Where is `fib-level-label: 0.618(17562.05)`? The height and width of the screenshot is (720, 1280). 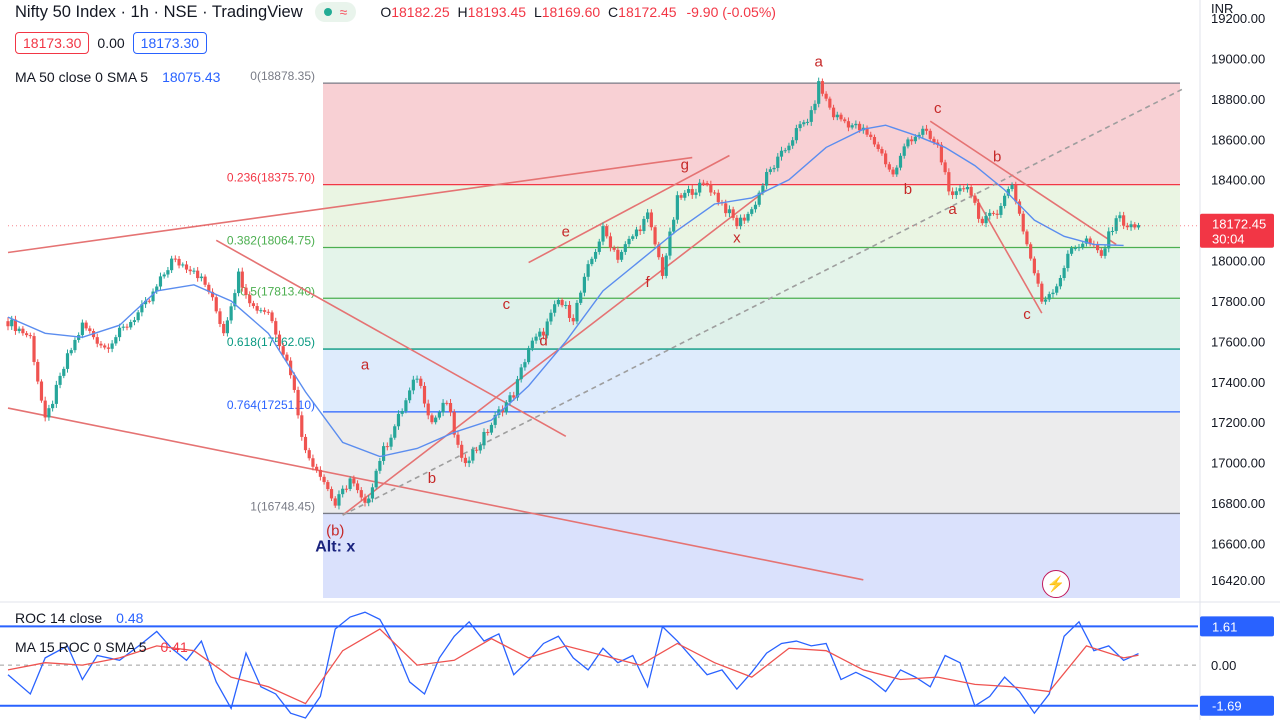 fib-level-label: 0.618(17562.05) is located at coordinates (271, 342).